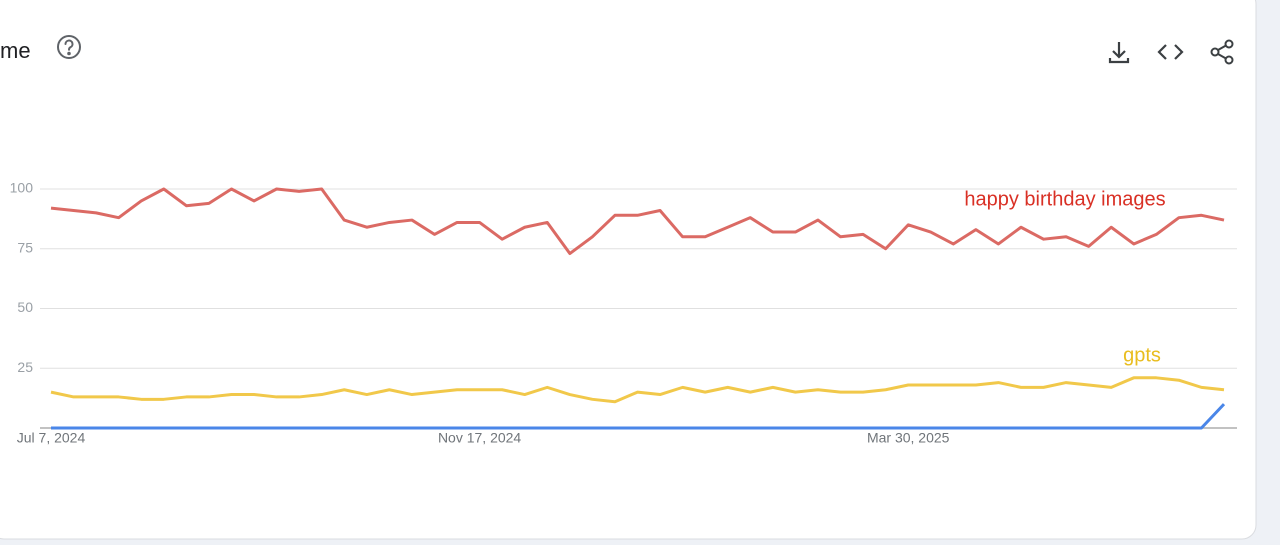 This screenshot has width=1280, height=545. I want to click on share-icon, so click(1222, 52).